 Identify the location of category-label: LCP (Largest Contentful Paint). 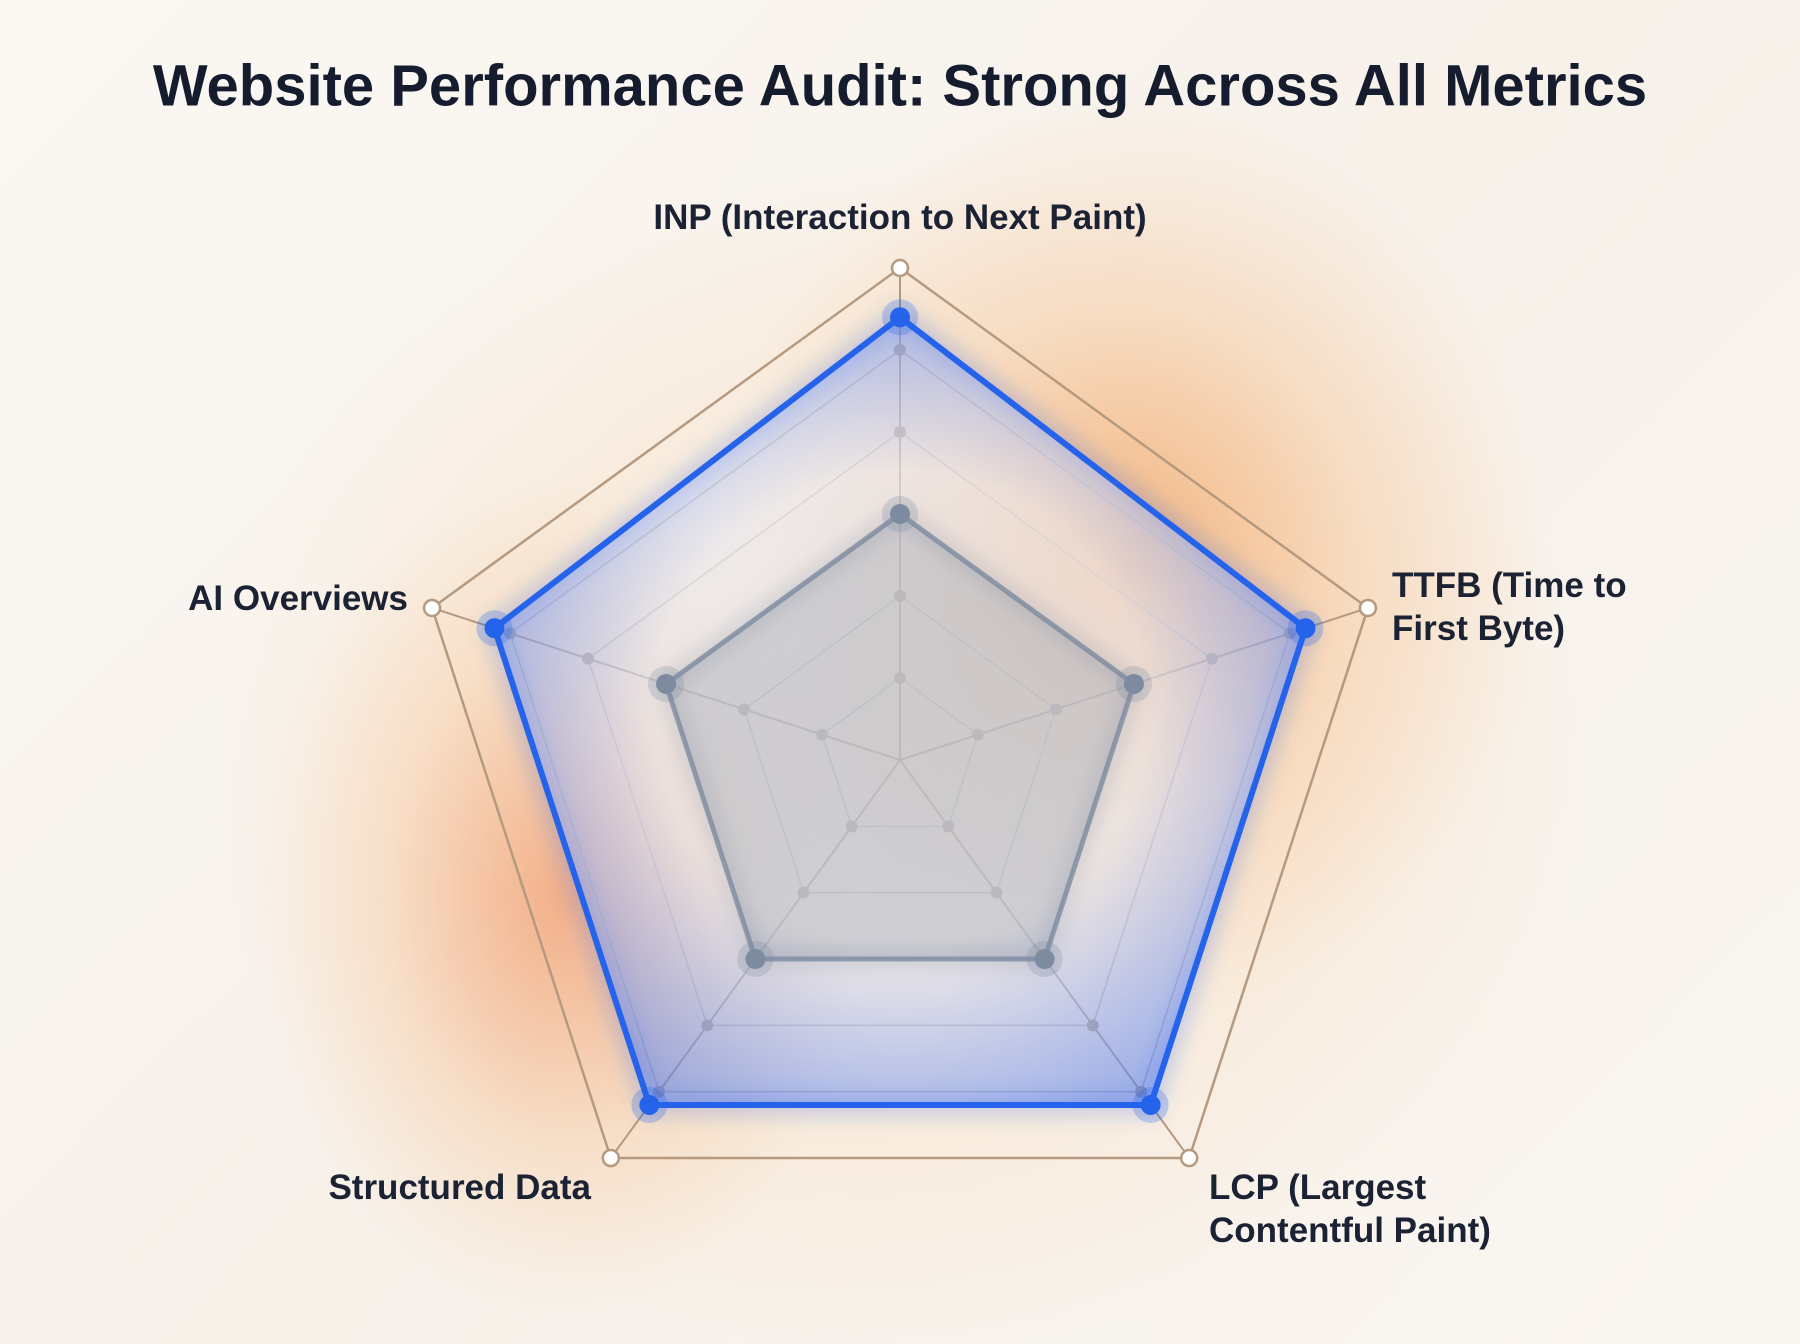
(1350, 1209).